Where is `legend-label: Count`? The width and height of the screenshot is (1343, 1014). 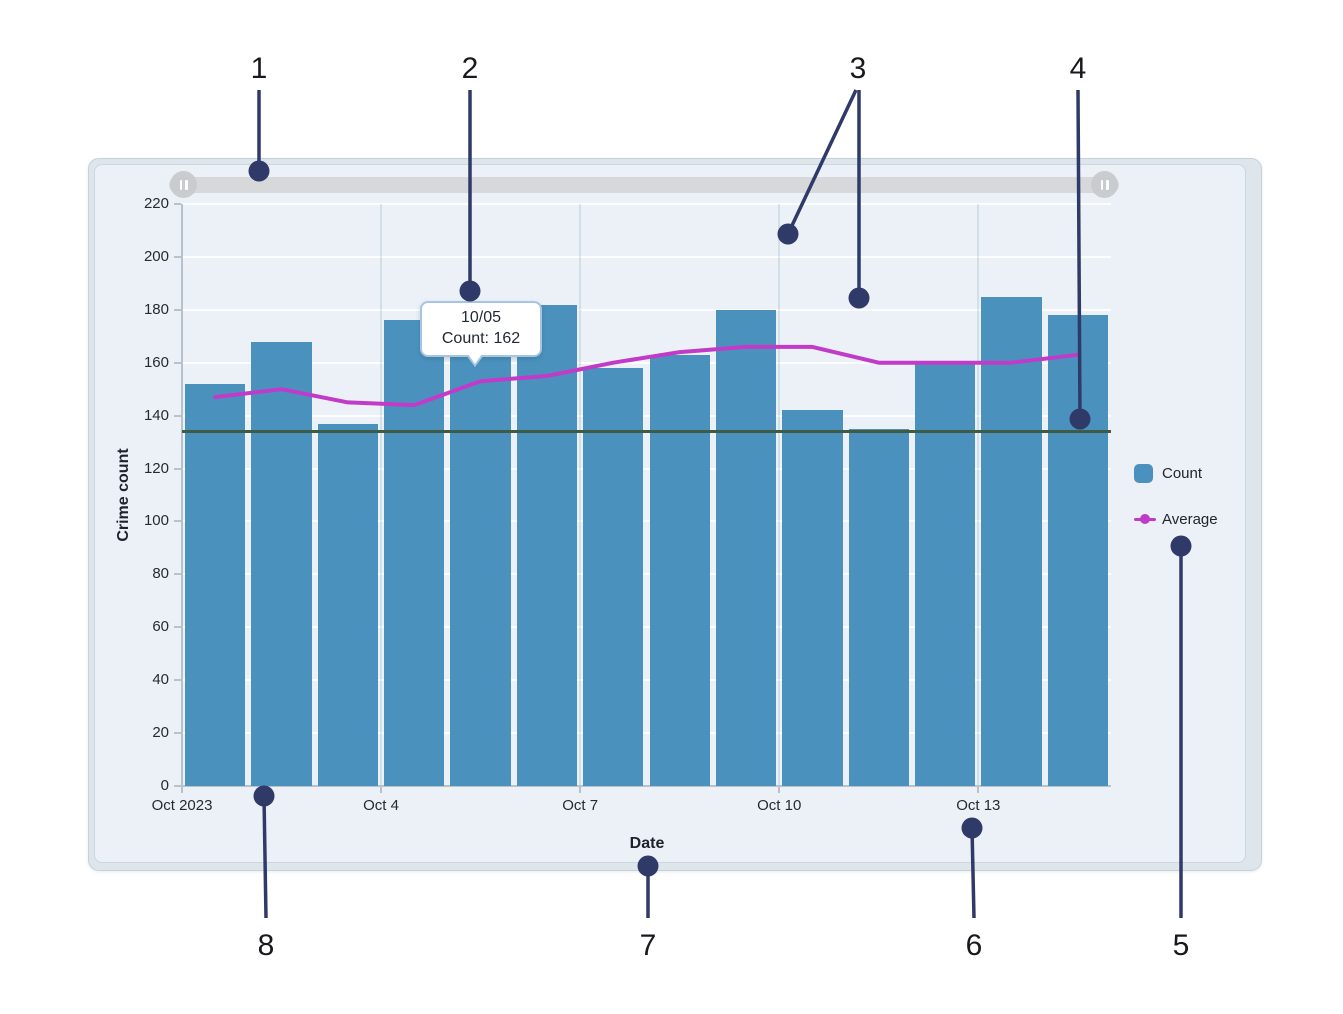
legend-label: Count is located at coordinates (1182, 473).